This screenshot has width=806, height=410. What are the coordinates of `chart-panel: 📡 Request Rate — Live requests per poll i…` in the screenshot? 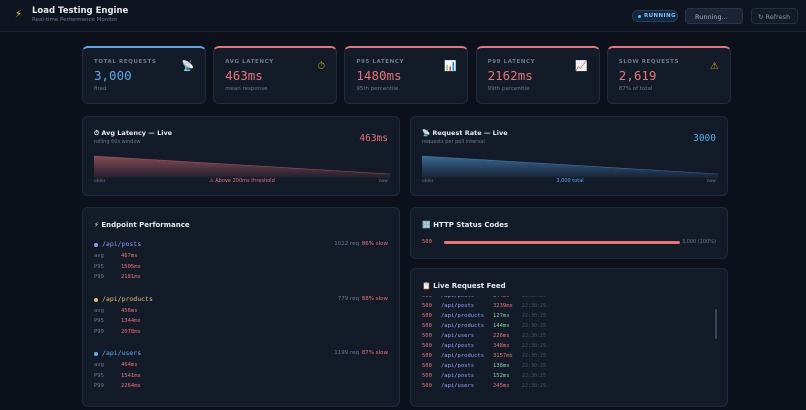 It's located at (569, 156).